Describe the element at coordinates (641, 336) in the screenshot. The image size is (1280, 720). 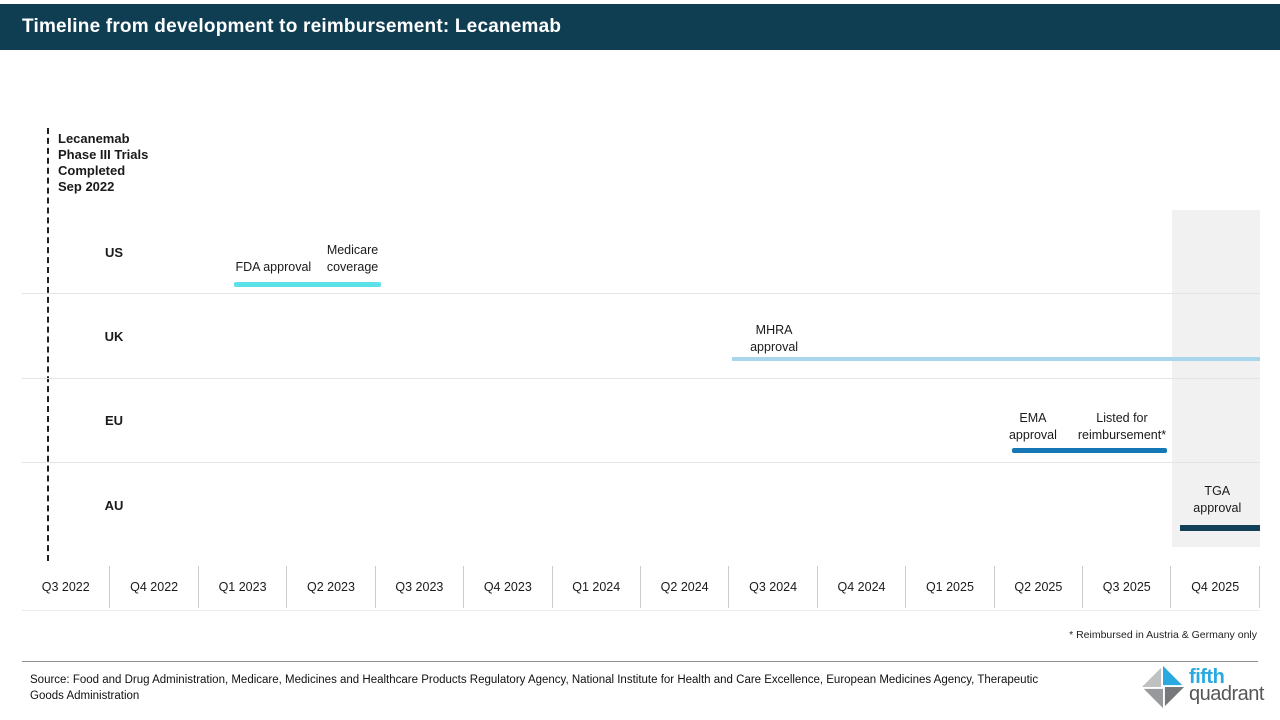
I see `timeline-row-uk: UK MHRA approval` at that location.